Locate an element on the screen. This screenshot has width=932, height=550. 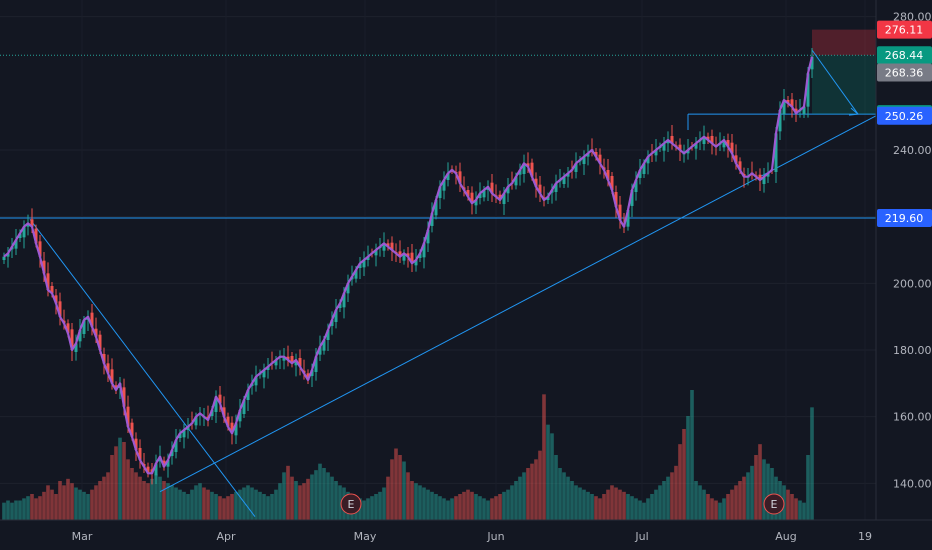
stop-zone is located at coordinates (844, 42).